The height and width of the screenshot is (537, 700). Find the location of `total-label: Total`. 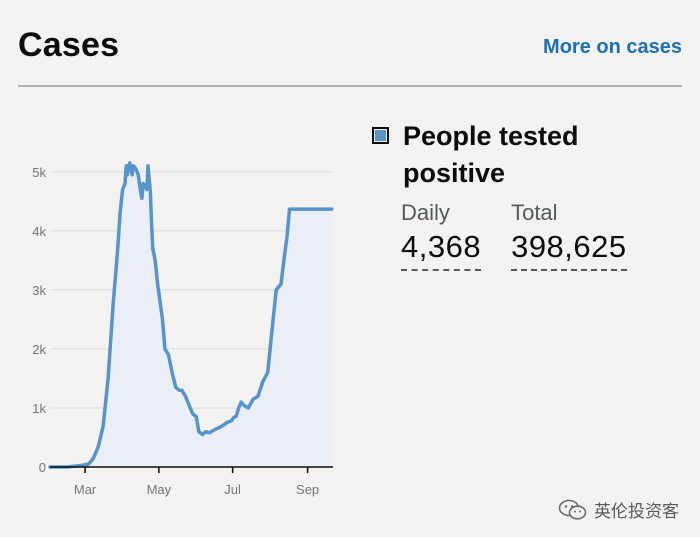

total-label: Total is located at coordinates (534, 212).